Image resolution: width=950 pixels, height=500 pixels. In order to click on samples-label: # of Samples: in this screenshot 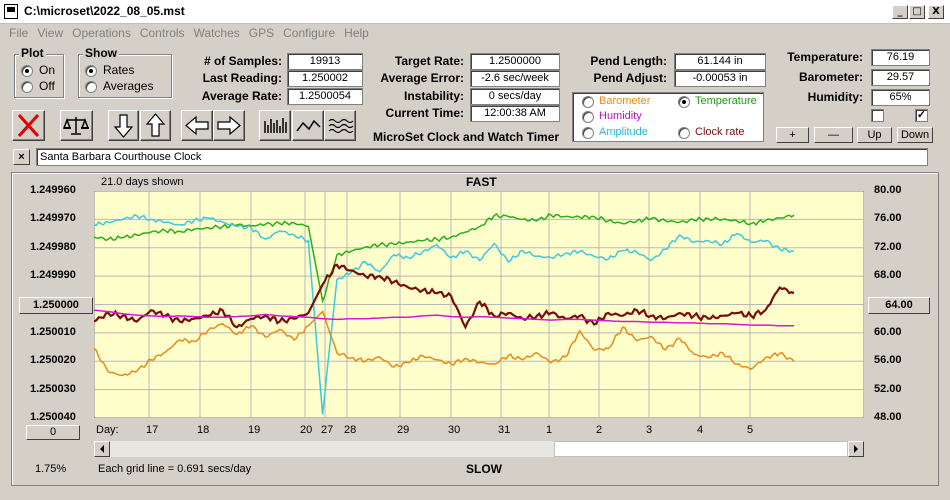, I will do `click(242, 61)`.